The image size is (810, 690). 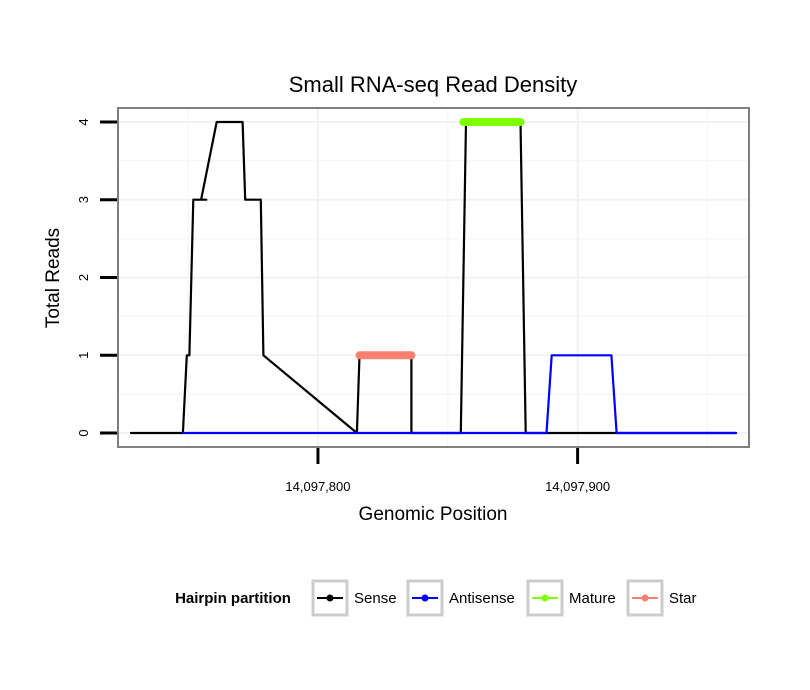 I want to click on legend-item-antisense: Antisense, so click(x=460, y=598).